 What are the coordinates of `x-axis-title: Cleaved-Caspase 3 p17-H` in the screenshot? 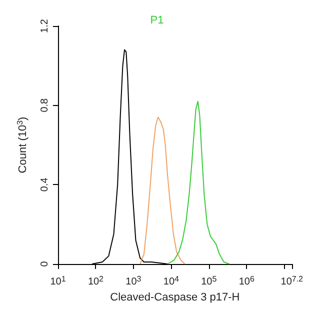 It's located at (175, 297).